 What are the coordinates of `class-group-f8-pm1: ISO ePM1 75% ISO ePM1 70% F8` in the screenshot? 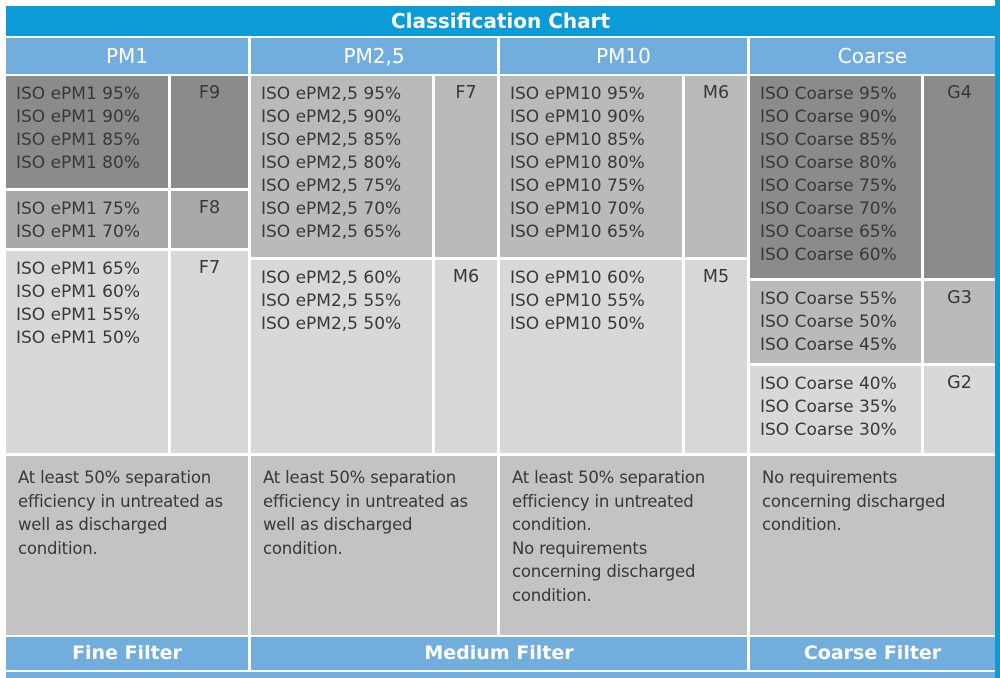 It's located at (127, 219).